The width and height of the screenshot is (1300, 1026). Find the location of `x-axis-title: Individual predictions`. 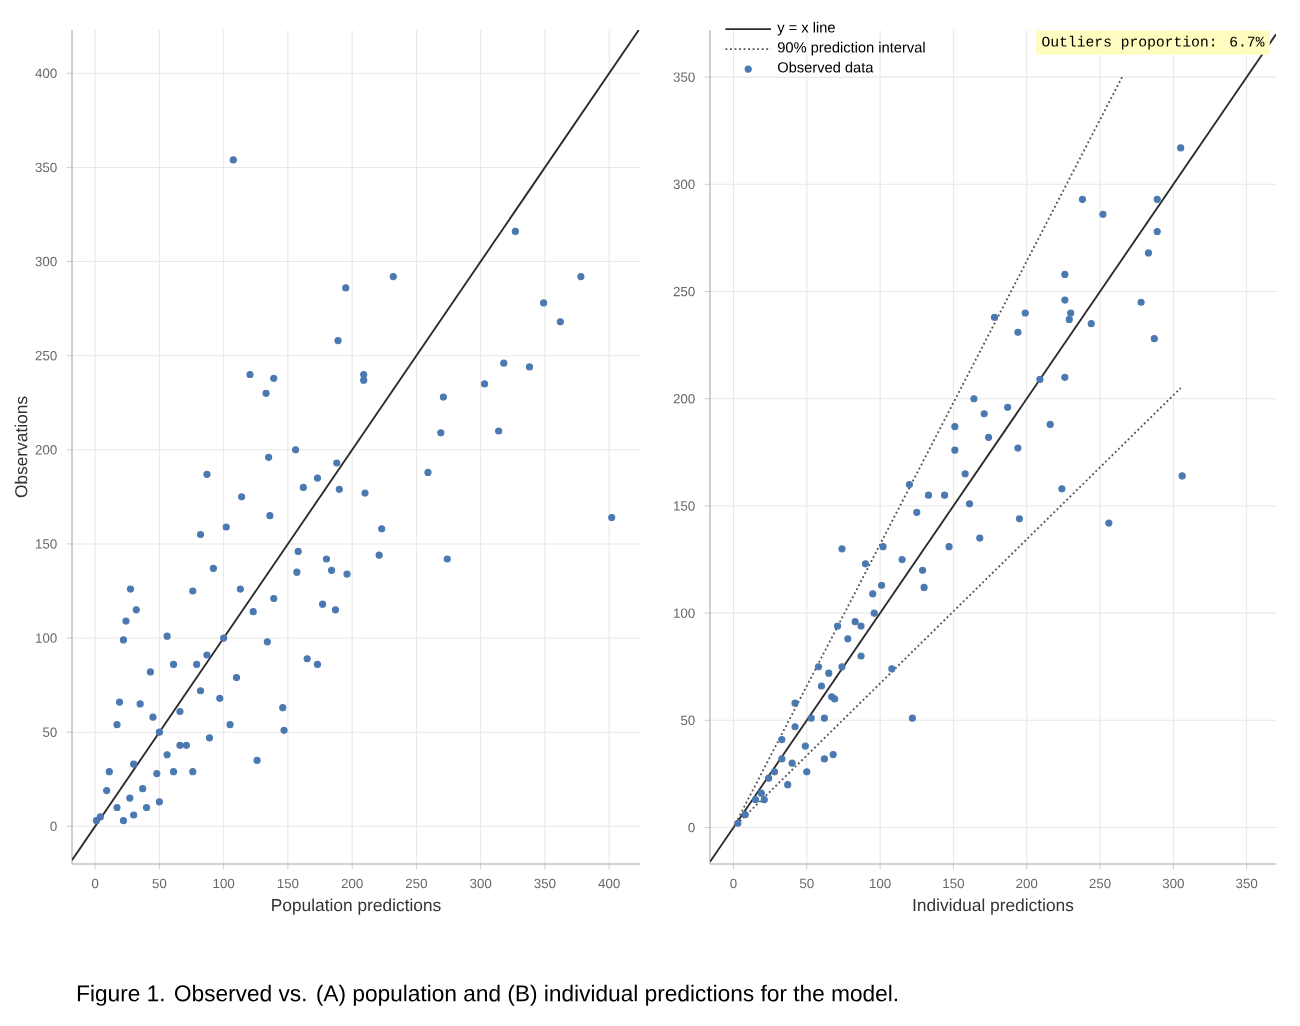

x-axis-title: Individual predictions is located at coordinates (993, 906).